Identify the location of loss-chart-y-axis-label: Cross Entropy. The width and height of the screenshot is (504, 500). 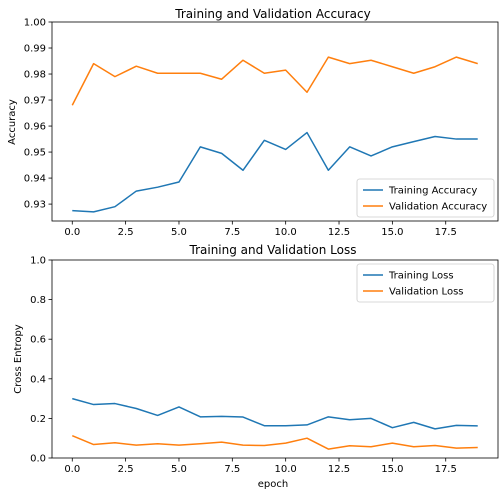
(18, 359).